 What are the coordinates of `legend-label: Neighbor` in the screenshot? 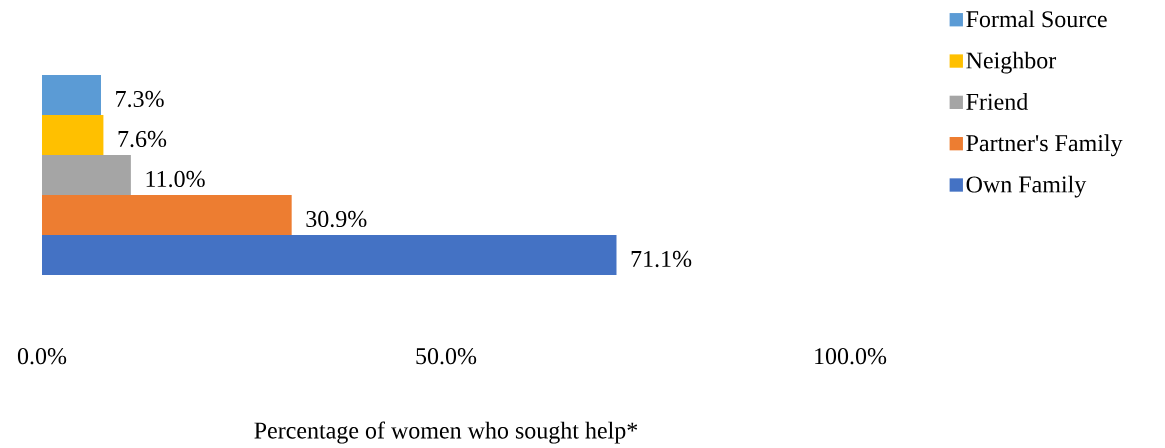 It's located at (1011, 62).